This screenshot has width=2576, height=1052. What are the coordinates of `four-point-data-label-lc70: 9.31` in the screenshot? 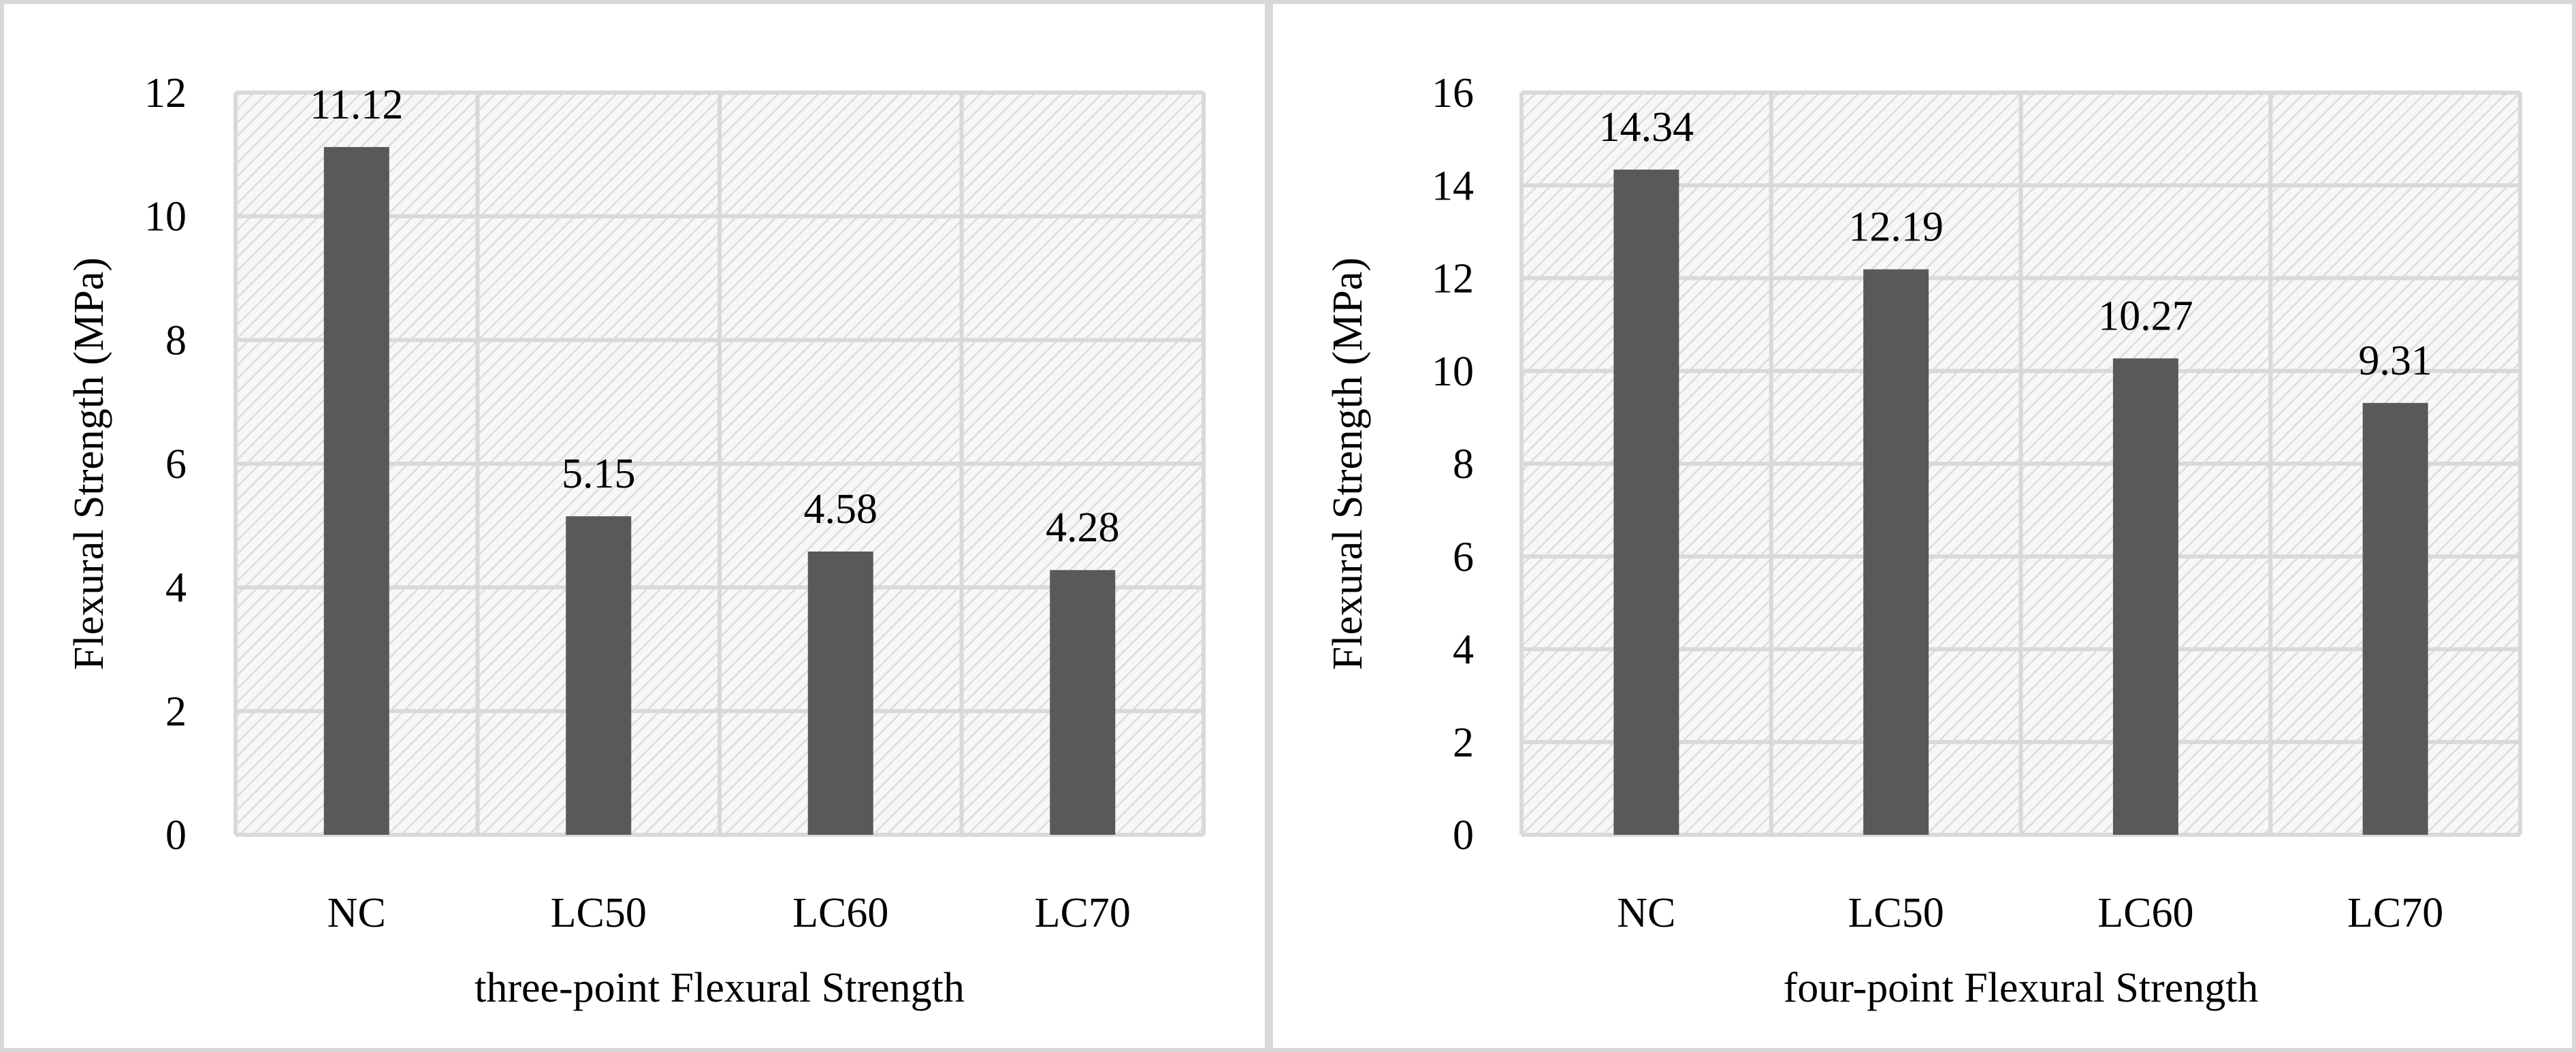 It's located at (2395, 361).